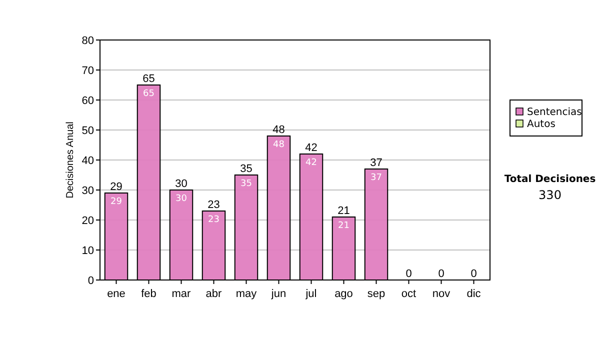  I want to click on data-label: 42, so click(311, 163).